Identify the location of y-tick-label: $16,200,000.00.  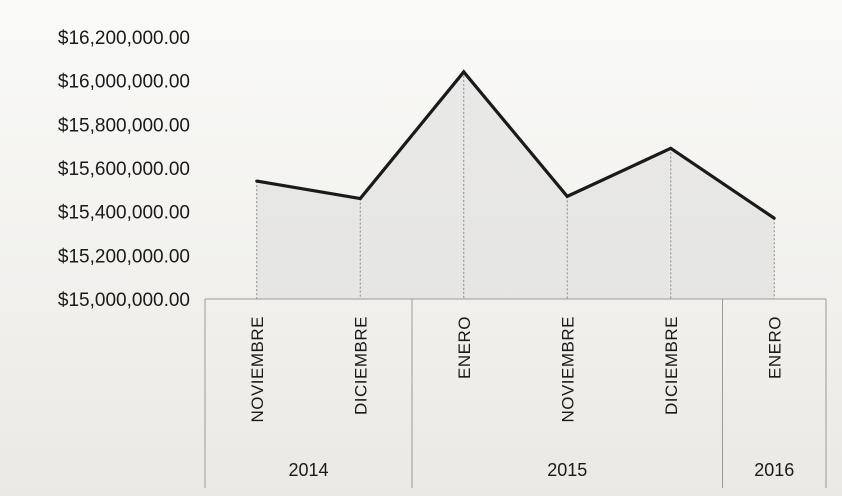
(124, 38).